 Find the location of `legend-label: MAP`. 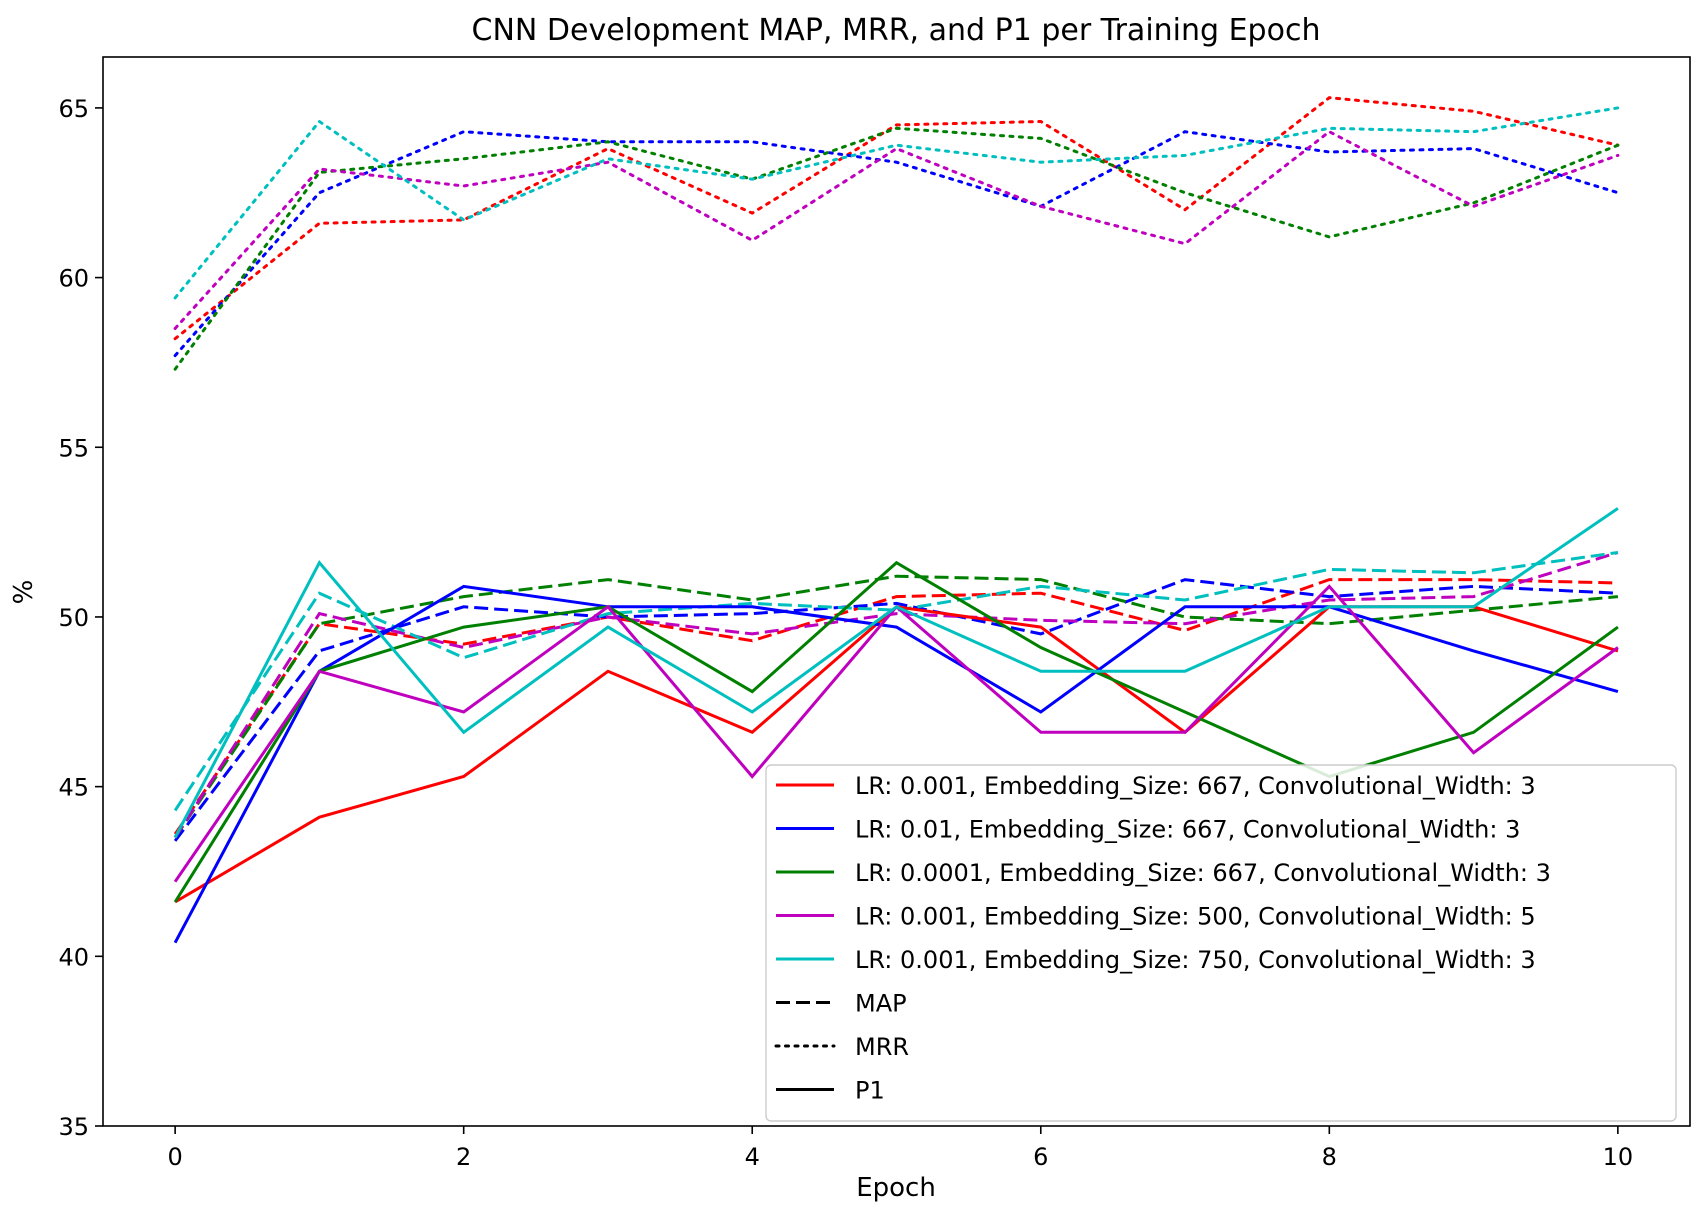

legend-label: MAP is located at coordinates (881, 1004).